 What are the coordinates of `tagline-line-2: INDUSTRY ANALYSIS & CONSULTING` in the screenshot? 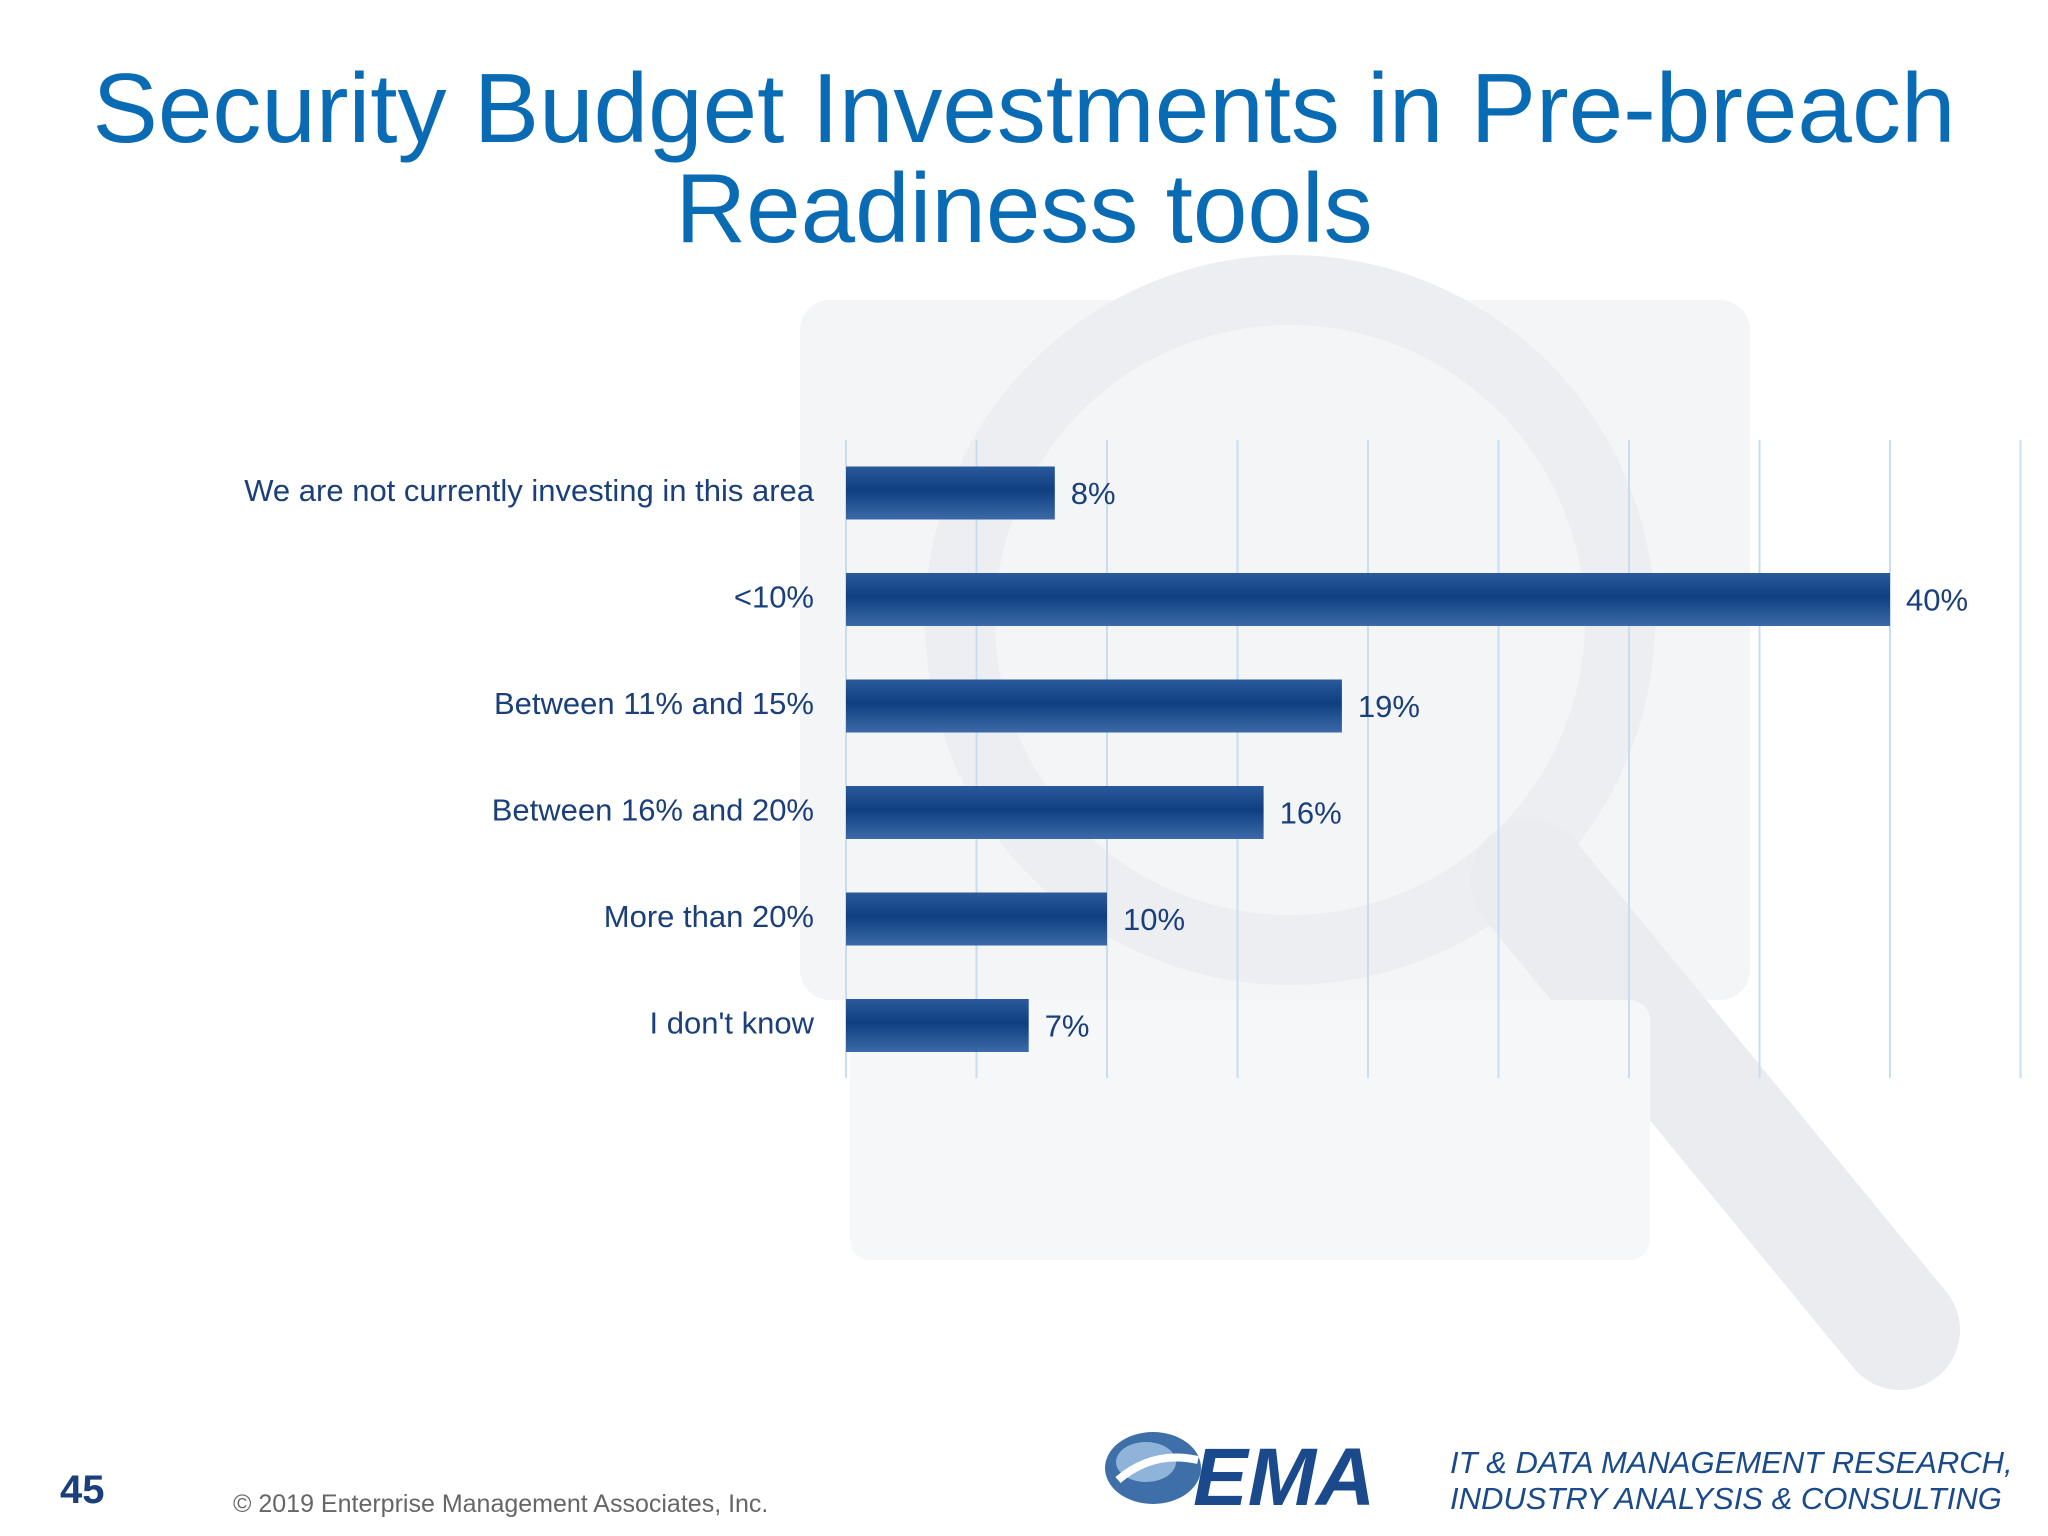 It's located at (1726, 1498).